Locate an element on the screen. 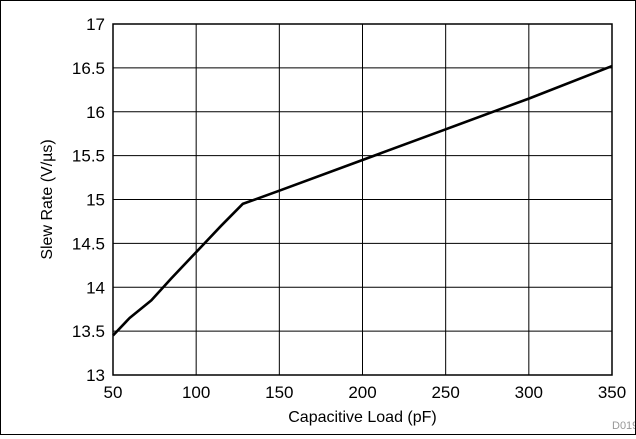 Image resolution: width=636 pixels, height=439 pixels. y-tick-labels: 13 13.5 14 14.5 15 15.5 16 16.5 17 is located at coordinates (88, 200).